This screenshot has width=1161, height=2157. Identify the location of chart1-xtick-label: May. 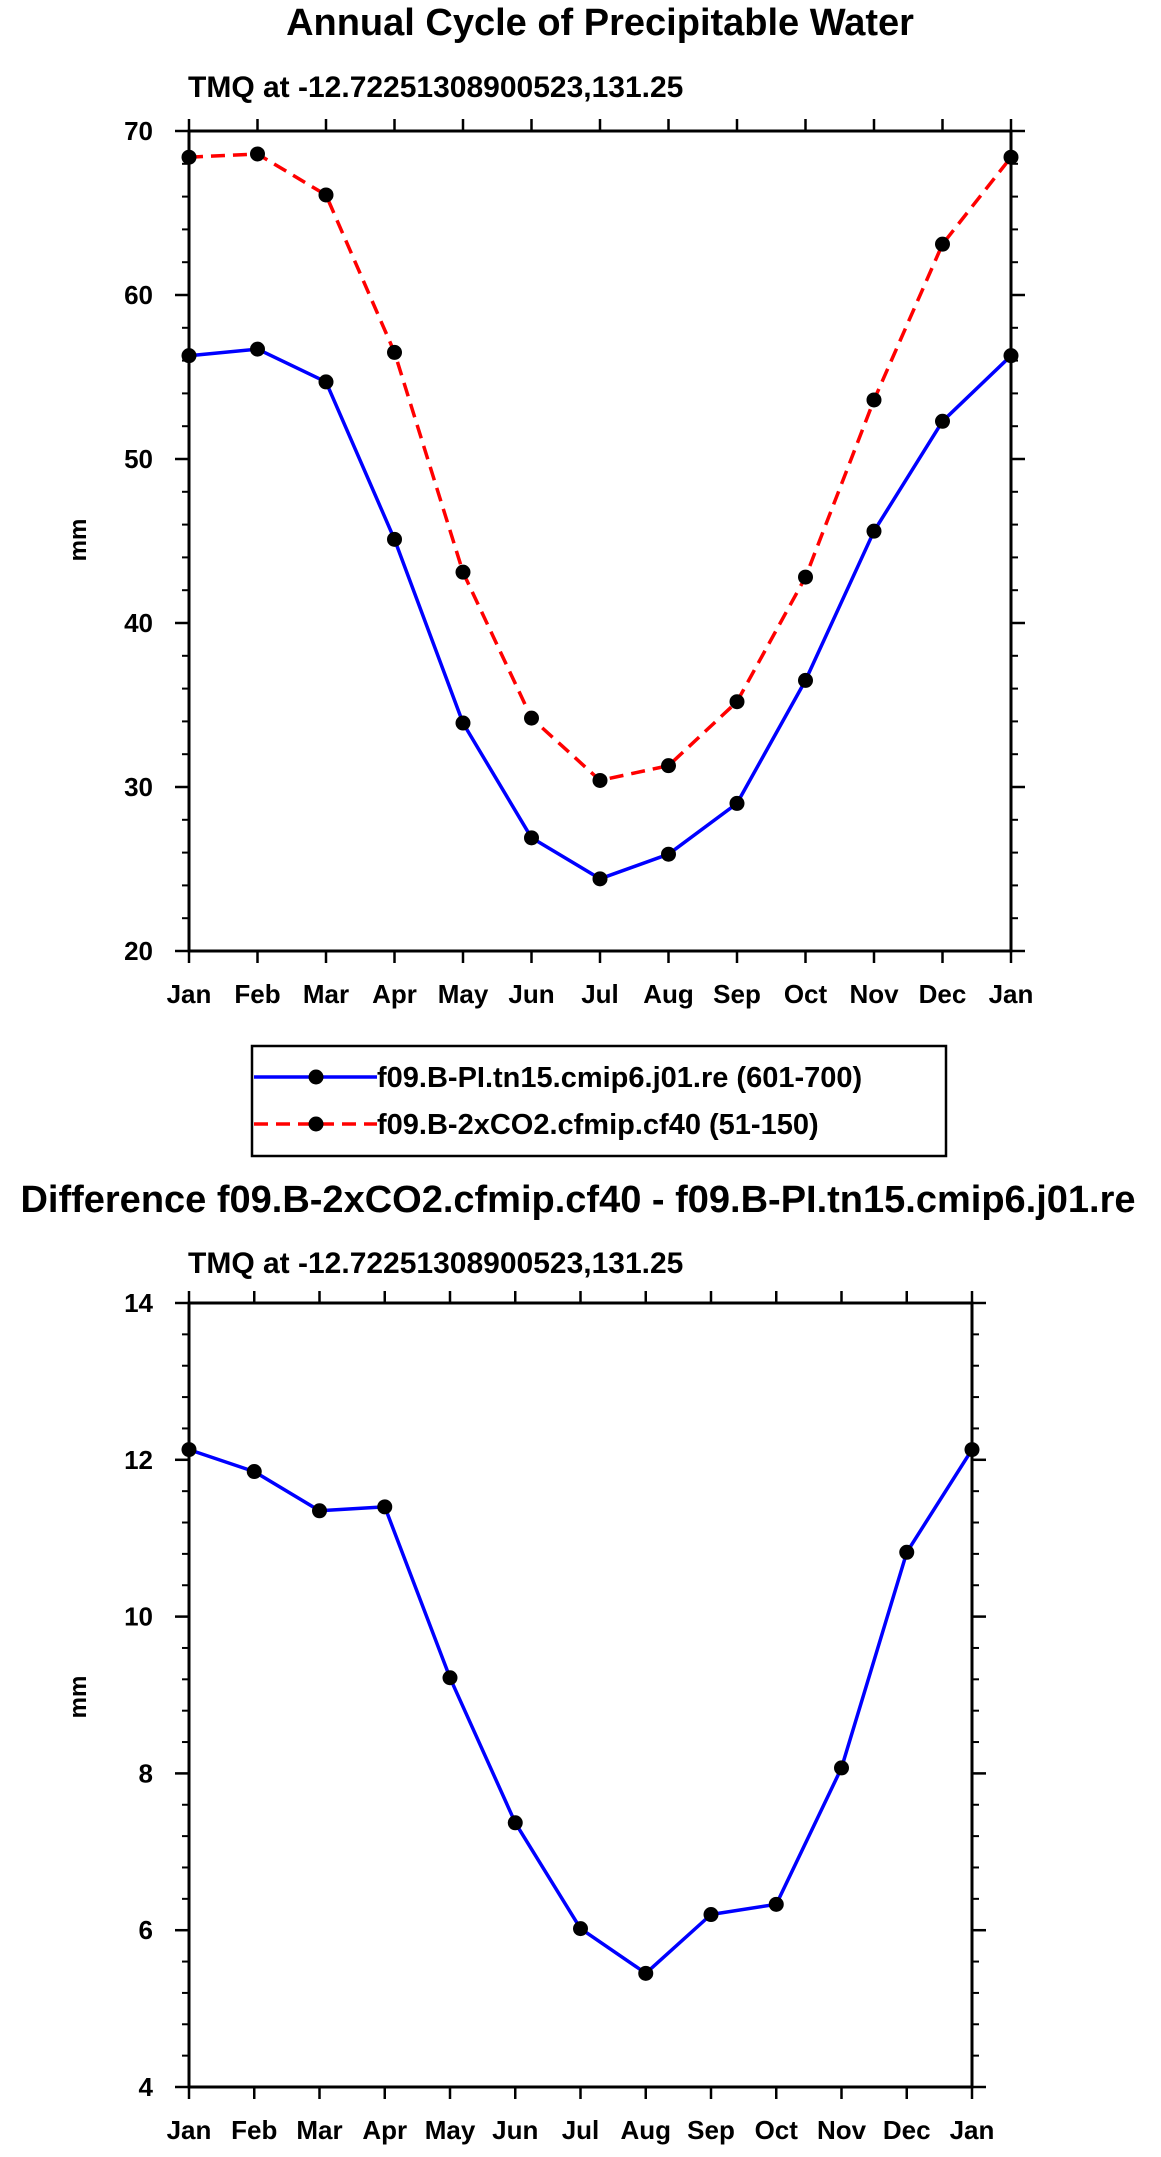
(463, 994).